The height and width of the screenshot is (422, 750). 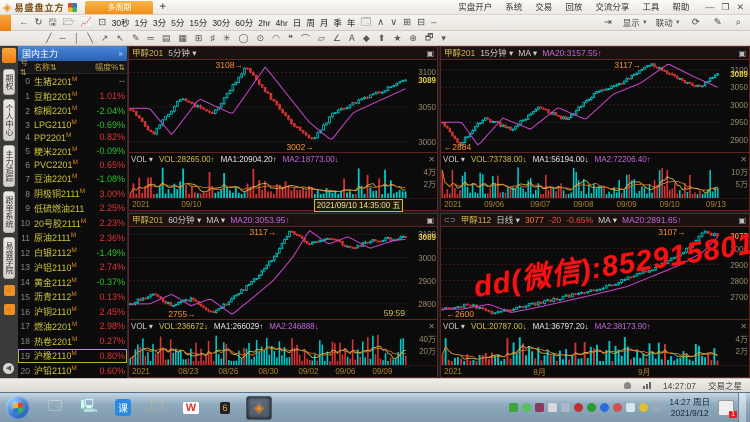 What do you see at coordinates (324, 22) in the screenshot?
I see `period-button-月: 月` at bounding box center [324, 22].